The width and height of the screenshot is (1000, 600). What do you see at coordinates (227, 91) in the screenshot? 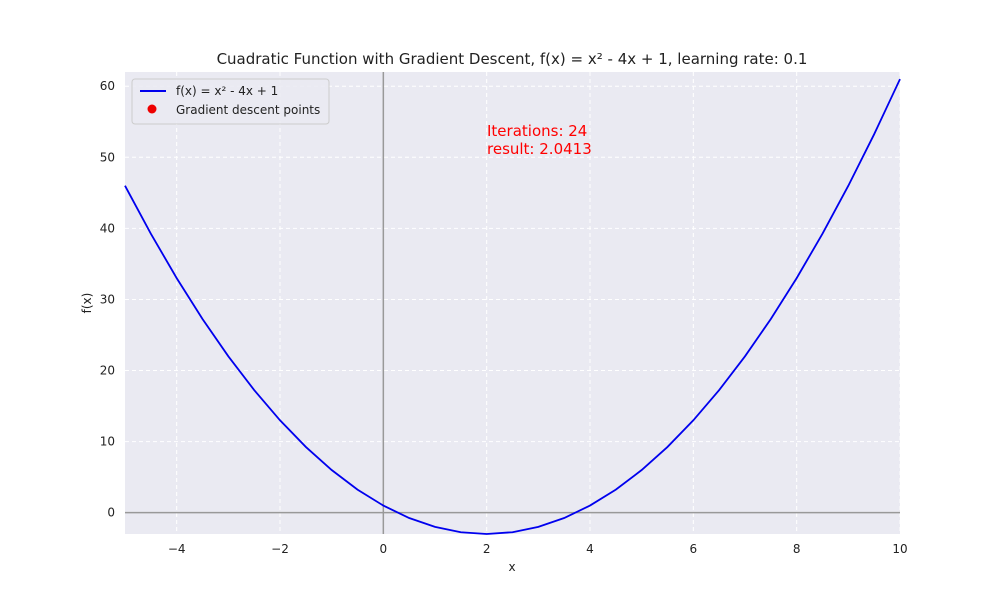
I see `legend-label-function: f(x) = x² - 4x + 1` at bounding box center [227, 91].